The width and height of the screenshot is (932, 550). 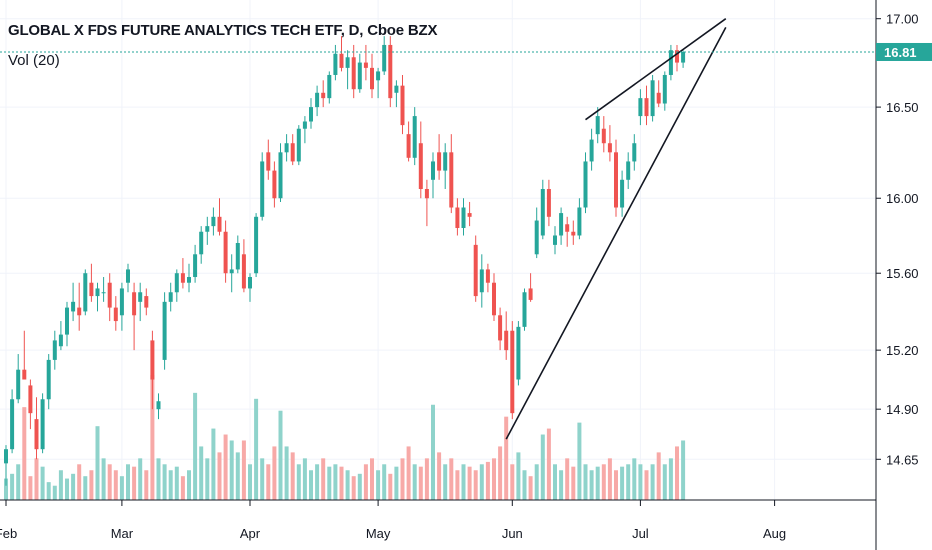 What do you see at coordinates (902, 19) in the screenshot?
I see `price-tick-label: 17.00` at bounding box center [902, 19].